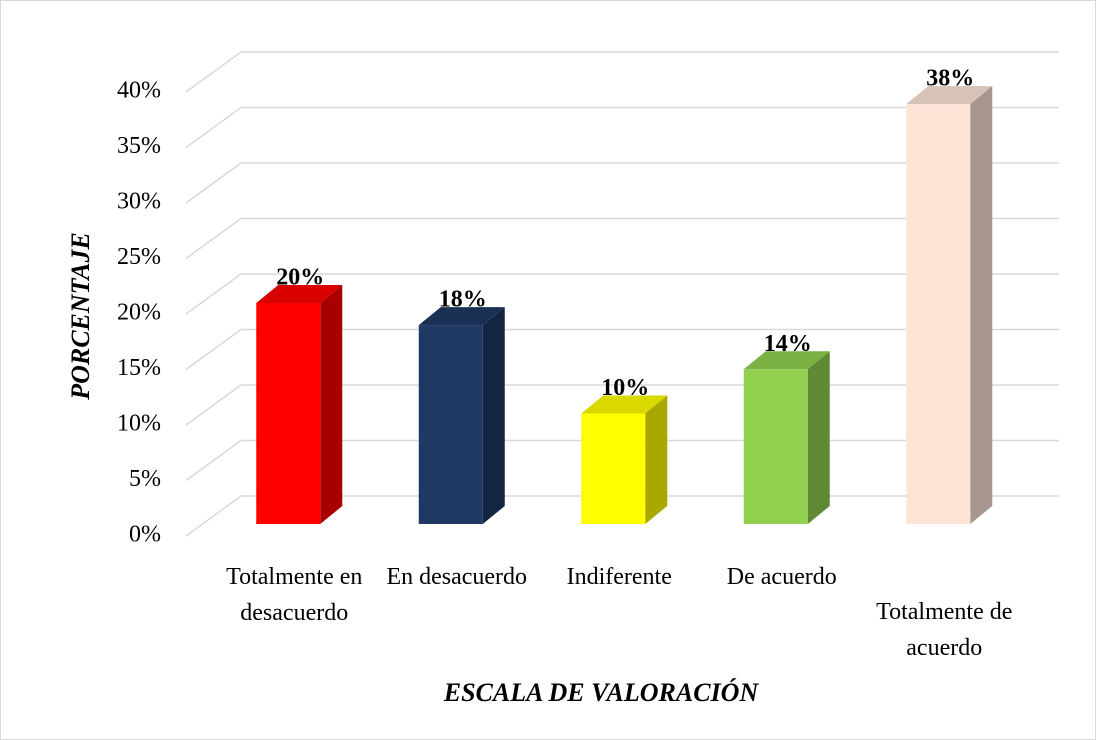 The height and width of the screenshot is (740, 1096). What do you see at coordinates (139, 313) in the screenshot?
I see `y-tick-label: 20%` at bounding box center [139, 313].